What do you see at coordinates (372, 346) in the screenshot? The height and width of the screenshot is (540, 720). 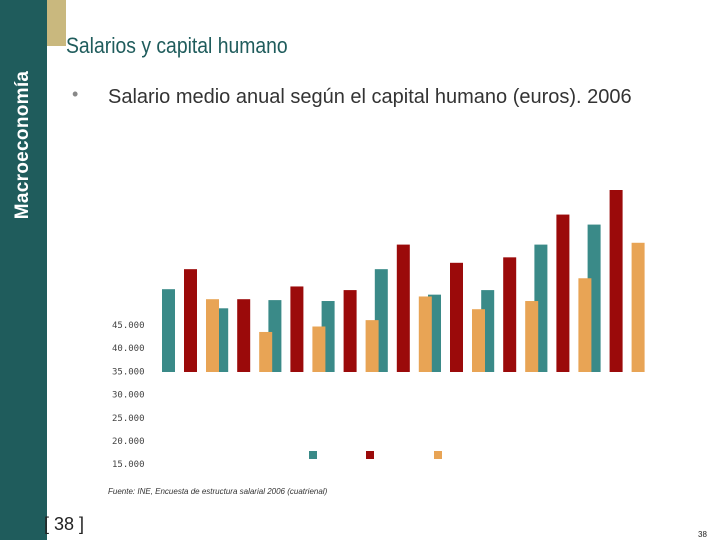 I see `bar-series3-cat4` at bounding box center [372, 346].